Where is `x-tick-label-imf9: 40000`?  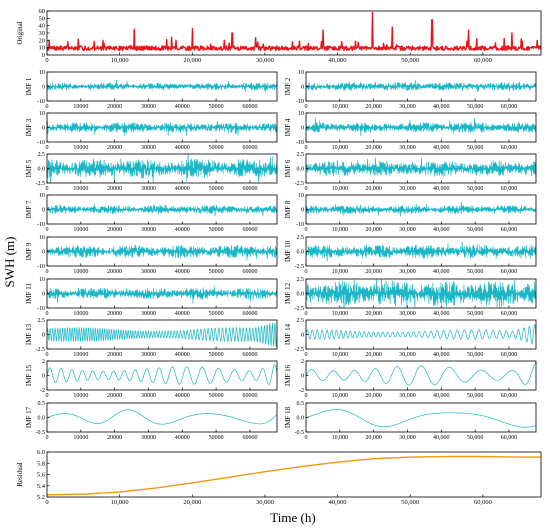 x-tick-label-imf9: 40000 is located at coordinates (182, 272).